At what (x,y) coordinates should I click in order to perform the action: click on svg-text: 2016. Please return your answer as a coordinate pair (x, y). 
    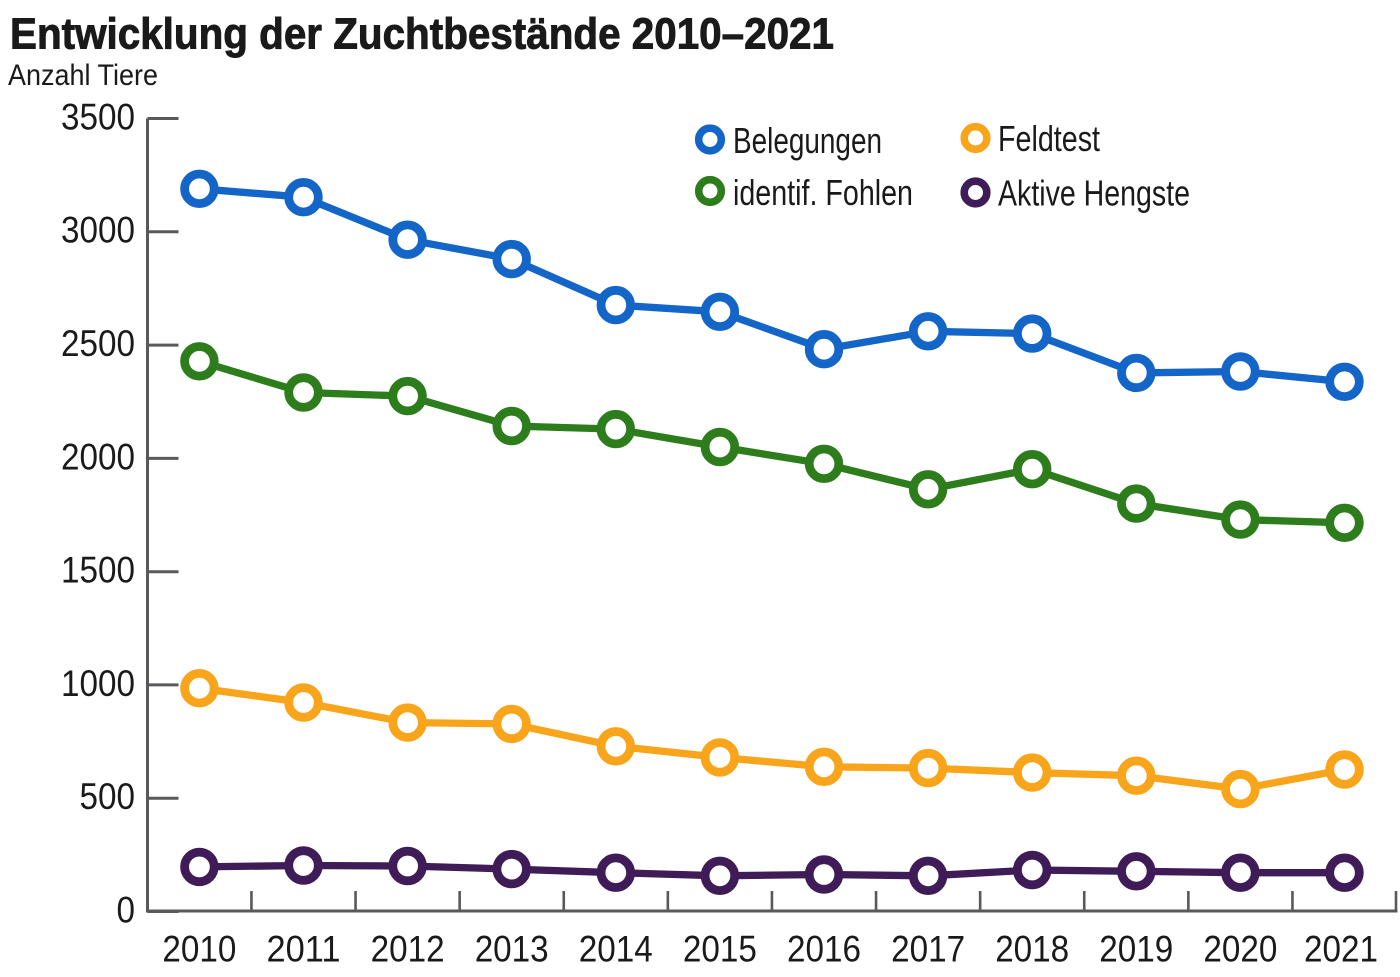
    Looking at the image, I should click on (824, 949).